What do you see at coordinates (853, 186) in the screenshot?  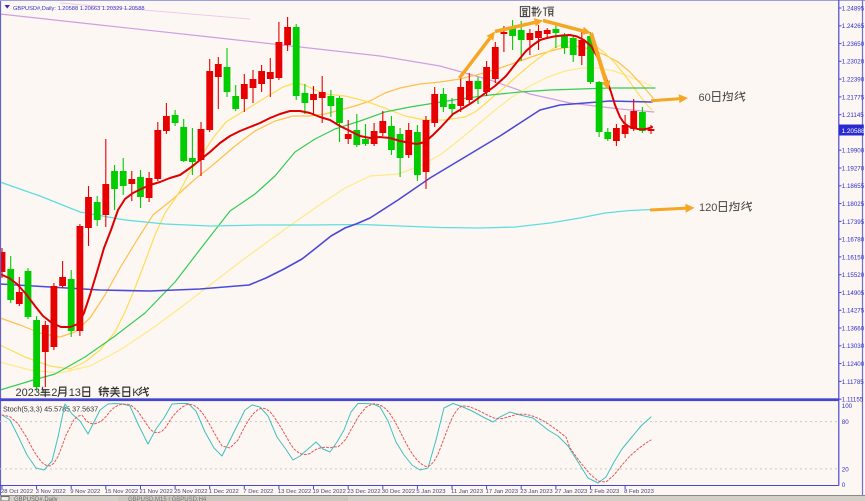 I see `svg-text: 1.18655` at bounding box center [853, 186].